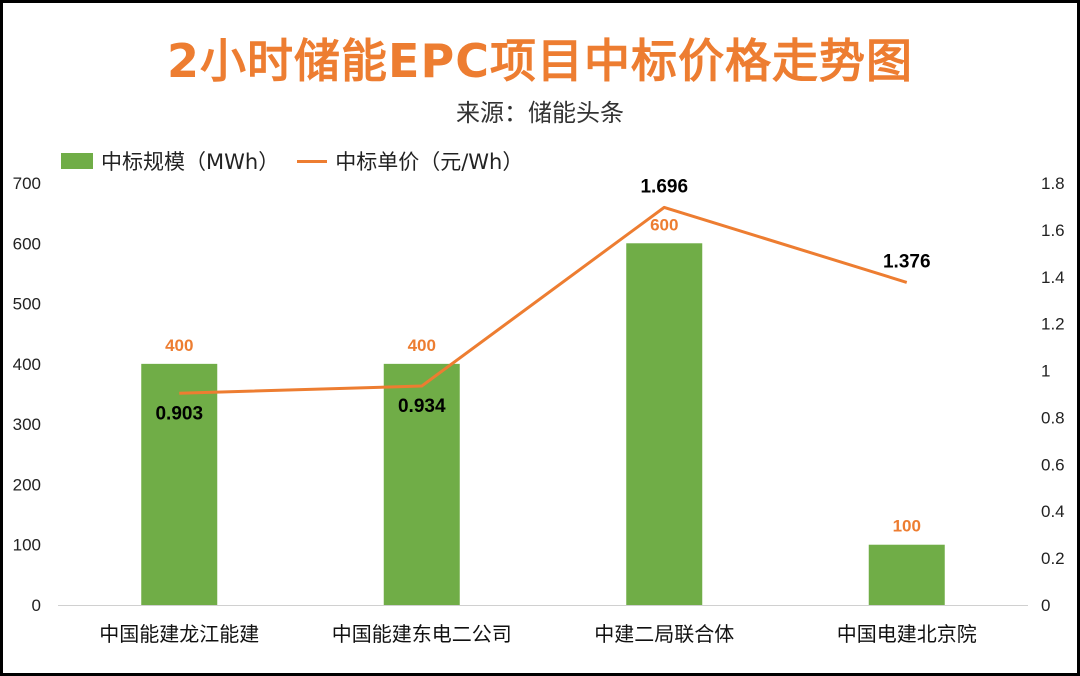 This screenshot has width=1080, height=676. I want to click on price-label-1: 0.934, so click(422, 406).